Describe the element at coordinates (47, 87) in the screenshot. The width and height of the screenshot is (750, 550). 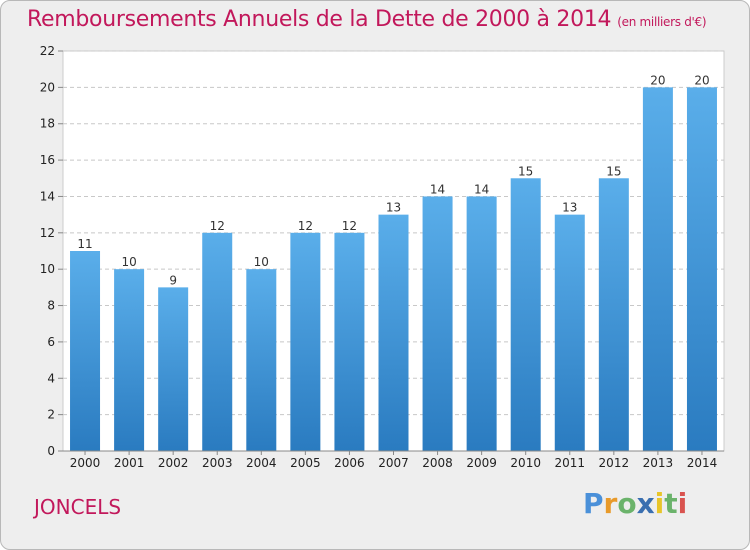
I see `y-tick-label: 20` at that location.